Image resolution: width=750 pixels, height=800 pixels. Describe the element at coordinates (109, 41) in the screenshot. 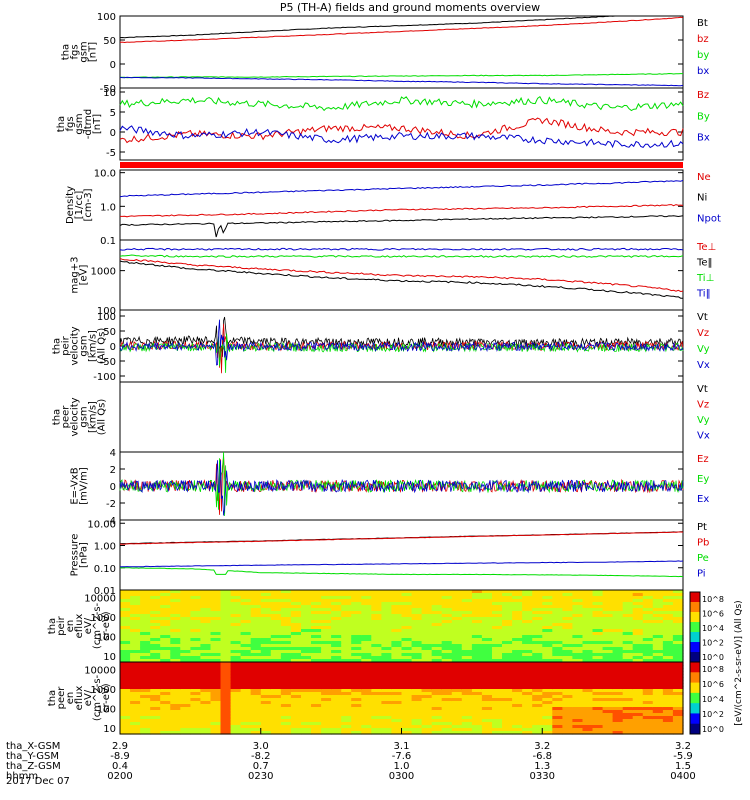

I see `ytick-fgs: 50` at that location.